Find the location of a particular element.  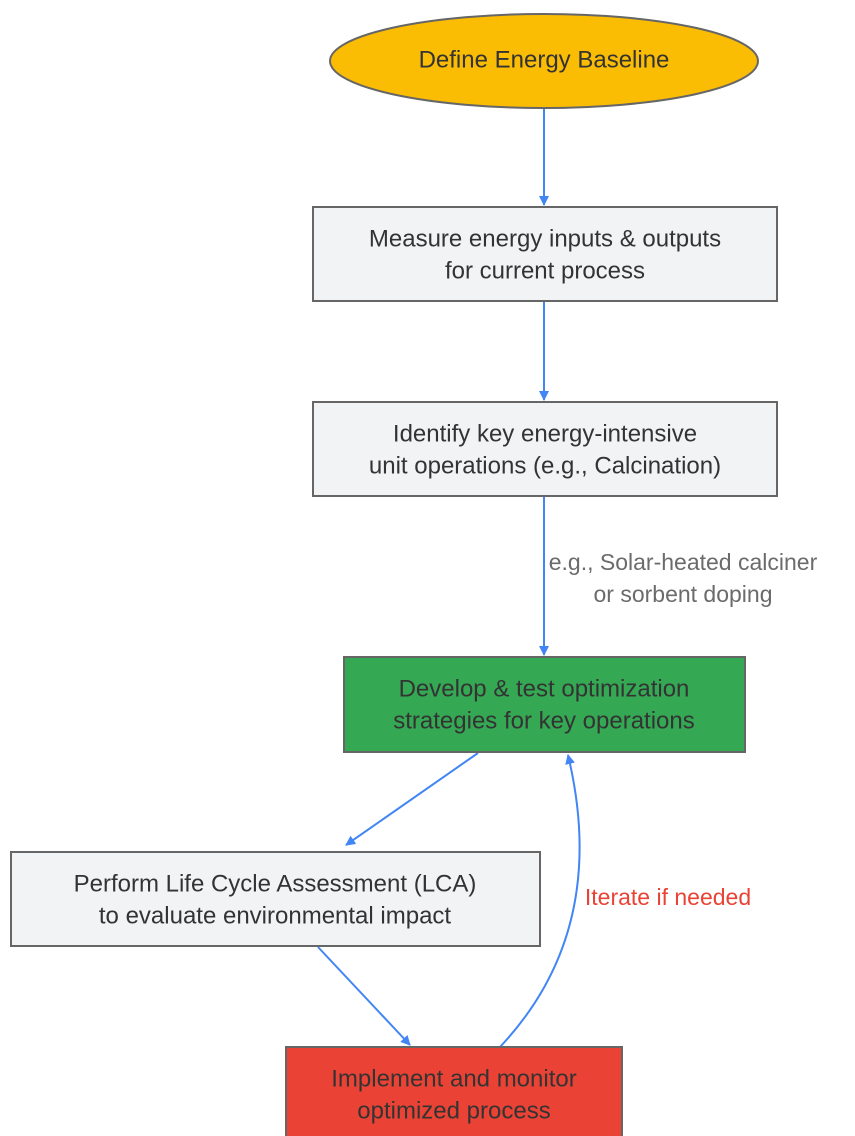

node-text: strategies for key operations is located at coordinates (544, 720).